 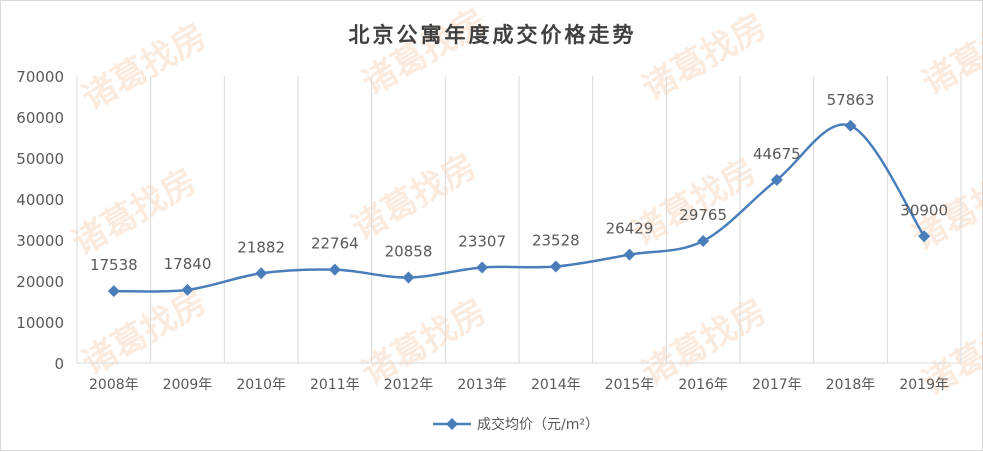 What do you see at coordinates (924, 385) in the screenshot?
I see `x-tick-label: 2019年` at bounding box center [924, 385].